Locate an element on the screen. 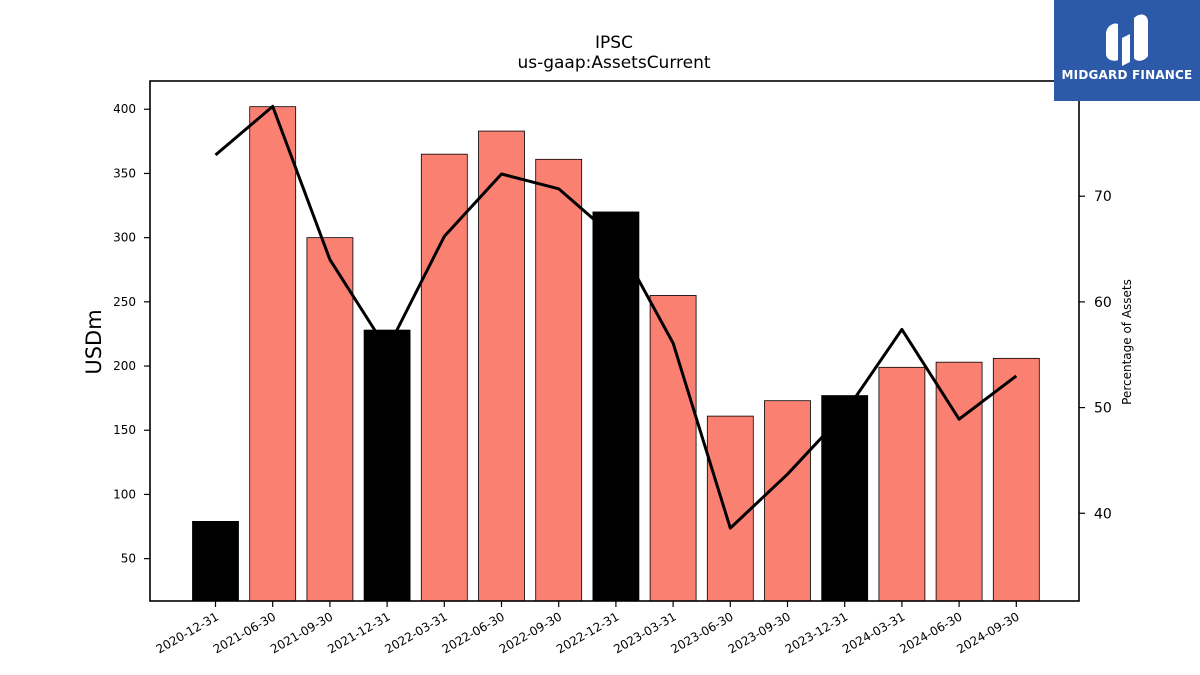 This screenshot has height=675, width=1200. x-tick-label: 2022-06-30 is located at coordinates (473, 632).